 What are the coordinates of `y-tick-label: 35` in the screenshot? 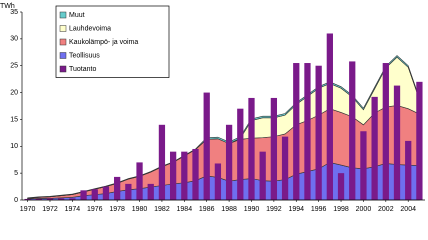 It's located at (14, 12).